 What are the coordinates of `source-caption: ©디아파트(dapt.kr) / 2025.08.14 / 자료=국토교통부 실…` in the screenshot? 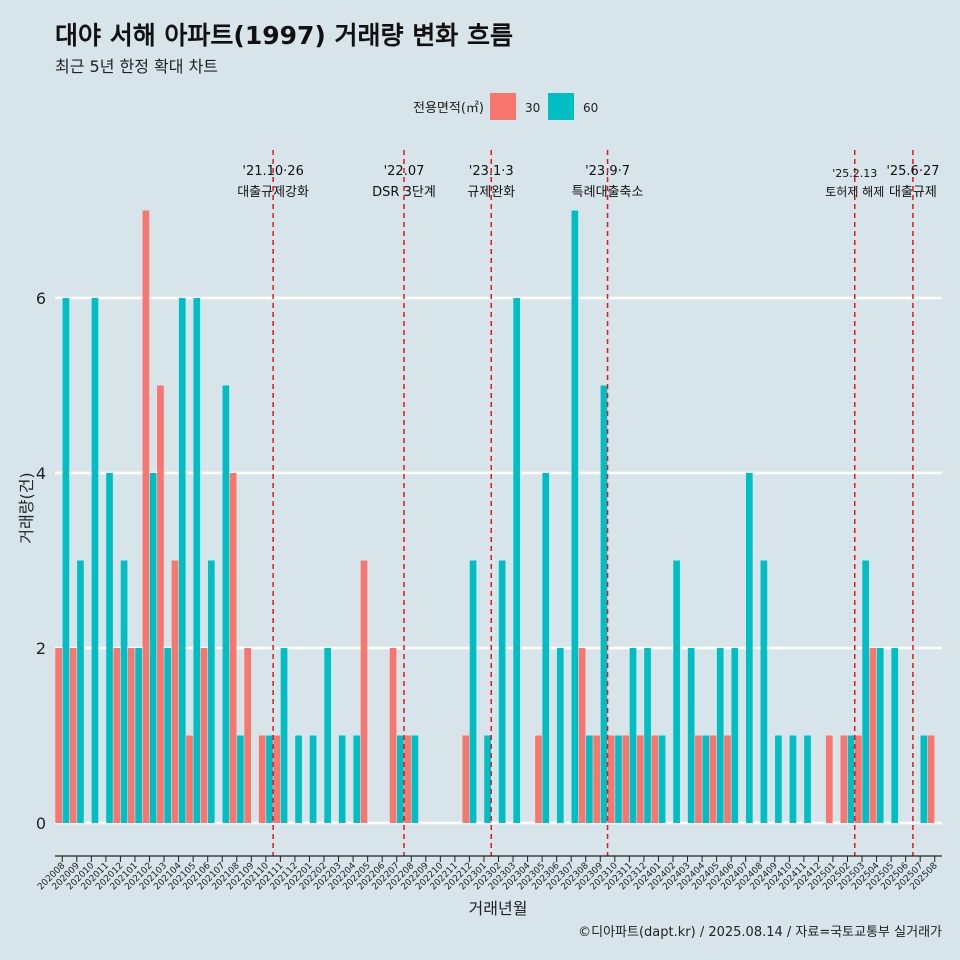 It's located at (760, 932).